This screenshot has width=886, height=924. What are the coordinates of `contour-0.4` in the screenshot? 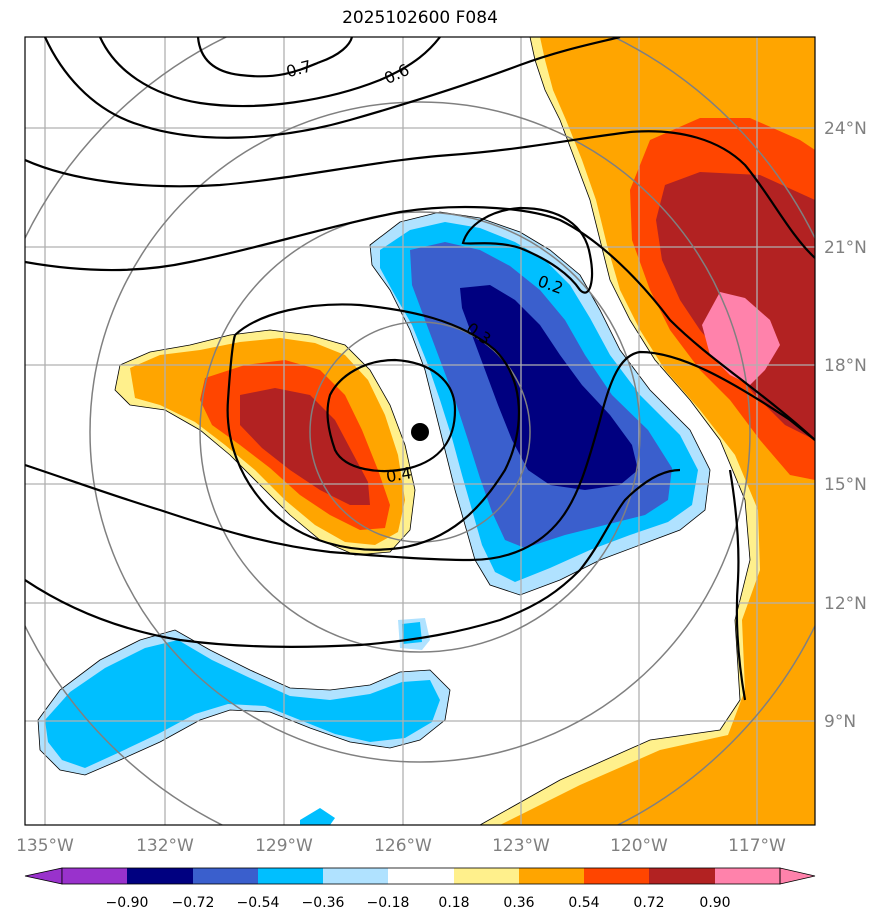 It's located at (391, 415).